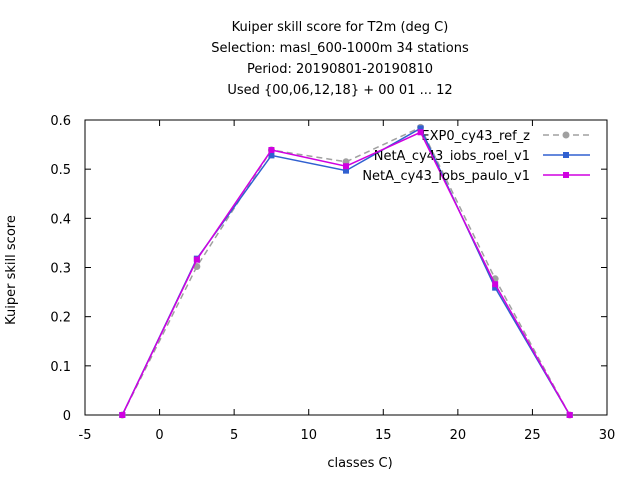 Image resolution: width=640 pixels, height=480 pixels. Describe the element at coordinates (607, 435) in the screenshot. I see `x-tick-label: 30` at that location.